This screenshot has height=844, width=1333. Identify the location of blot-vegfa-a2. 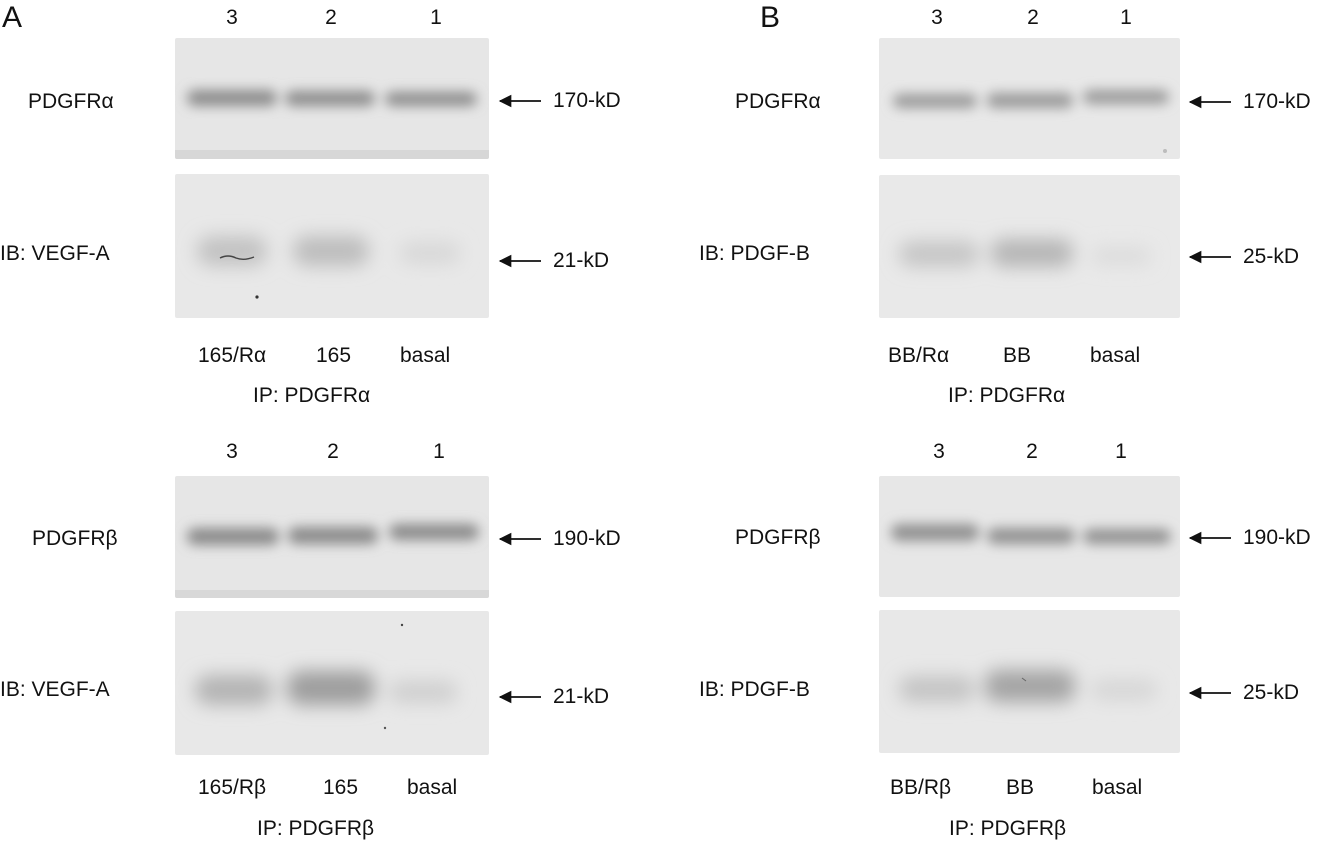
(332, 683).